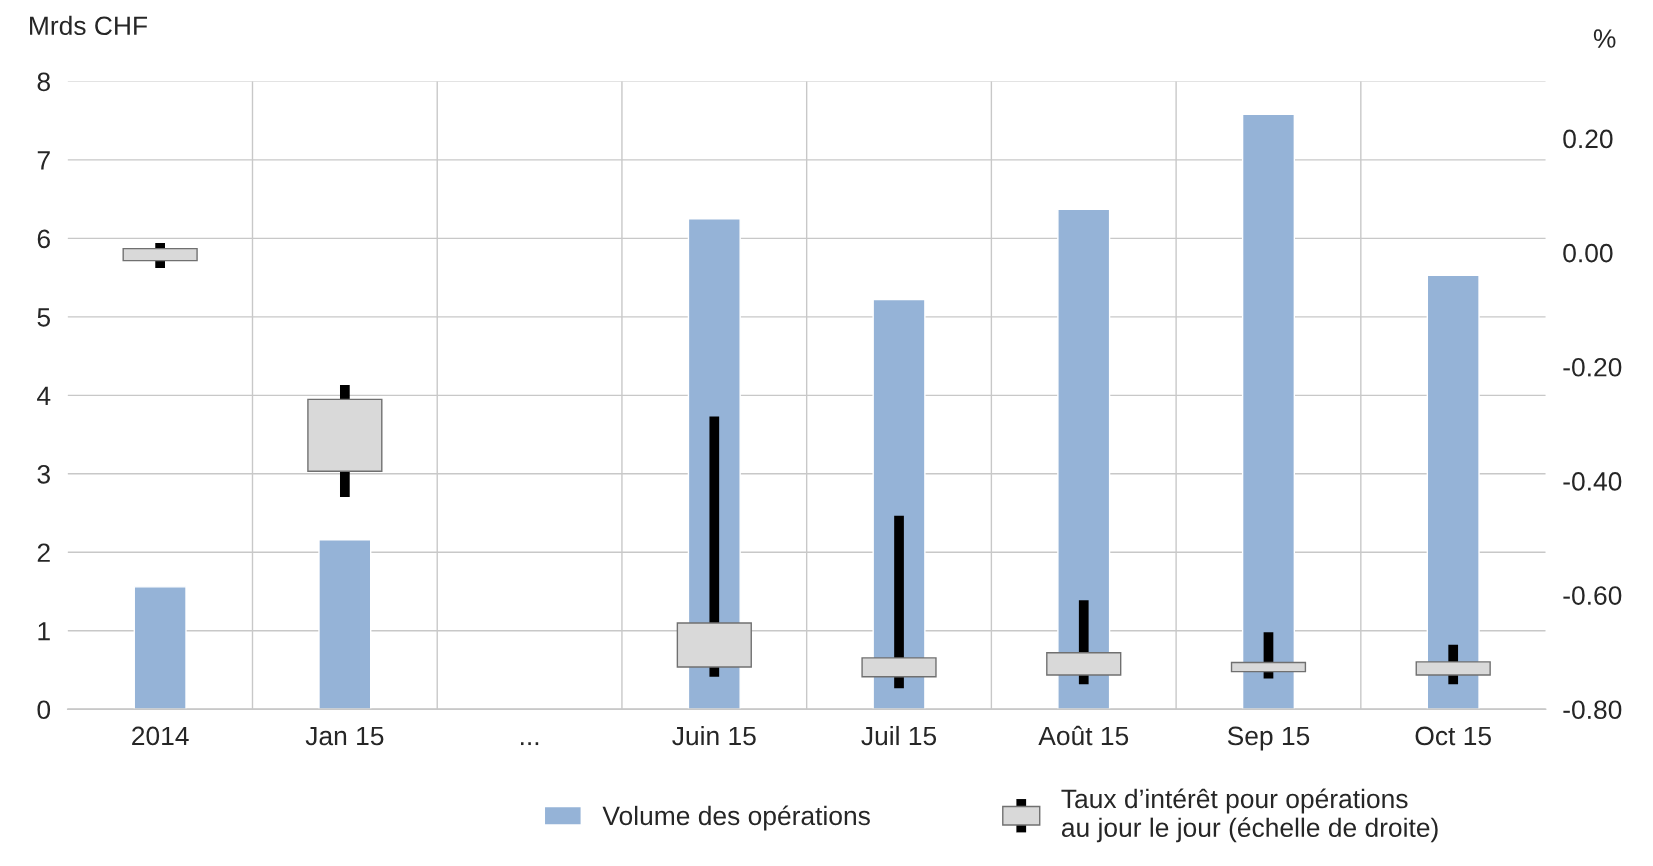 The image size is (1653, 866). What do you see at coordinates (899, 735) in the screenshot?
I see `x-tick-label: Juil 15` at bounding box center [899, 735].